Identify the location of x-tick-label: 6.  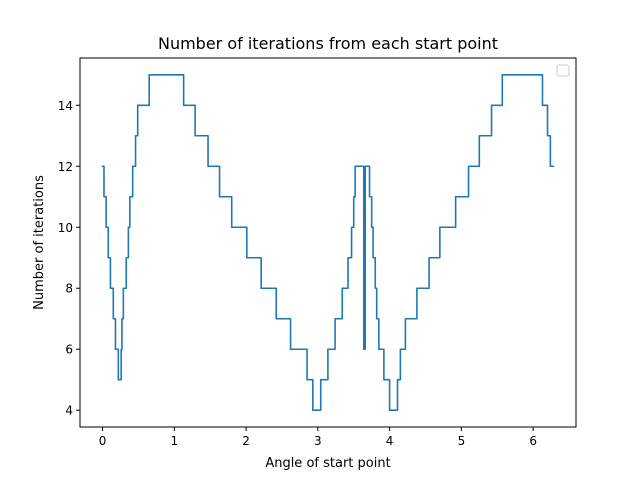
(533, 441).